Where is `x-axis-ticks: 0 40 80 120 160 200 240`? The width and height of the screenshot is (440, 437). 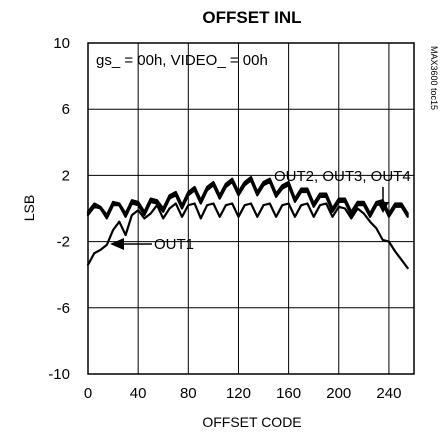 x-axis-ticks: 0 40 80 120 160 200 240 is located at coordinates (243, 393).